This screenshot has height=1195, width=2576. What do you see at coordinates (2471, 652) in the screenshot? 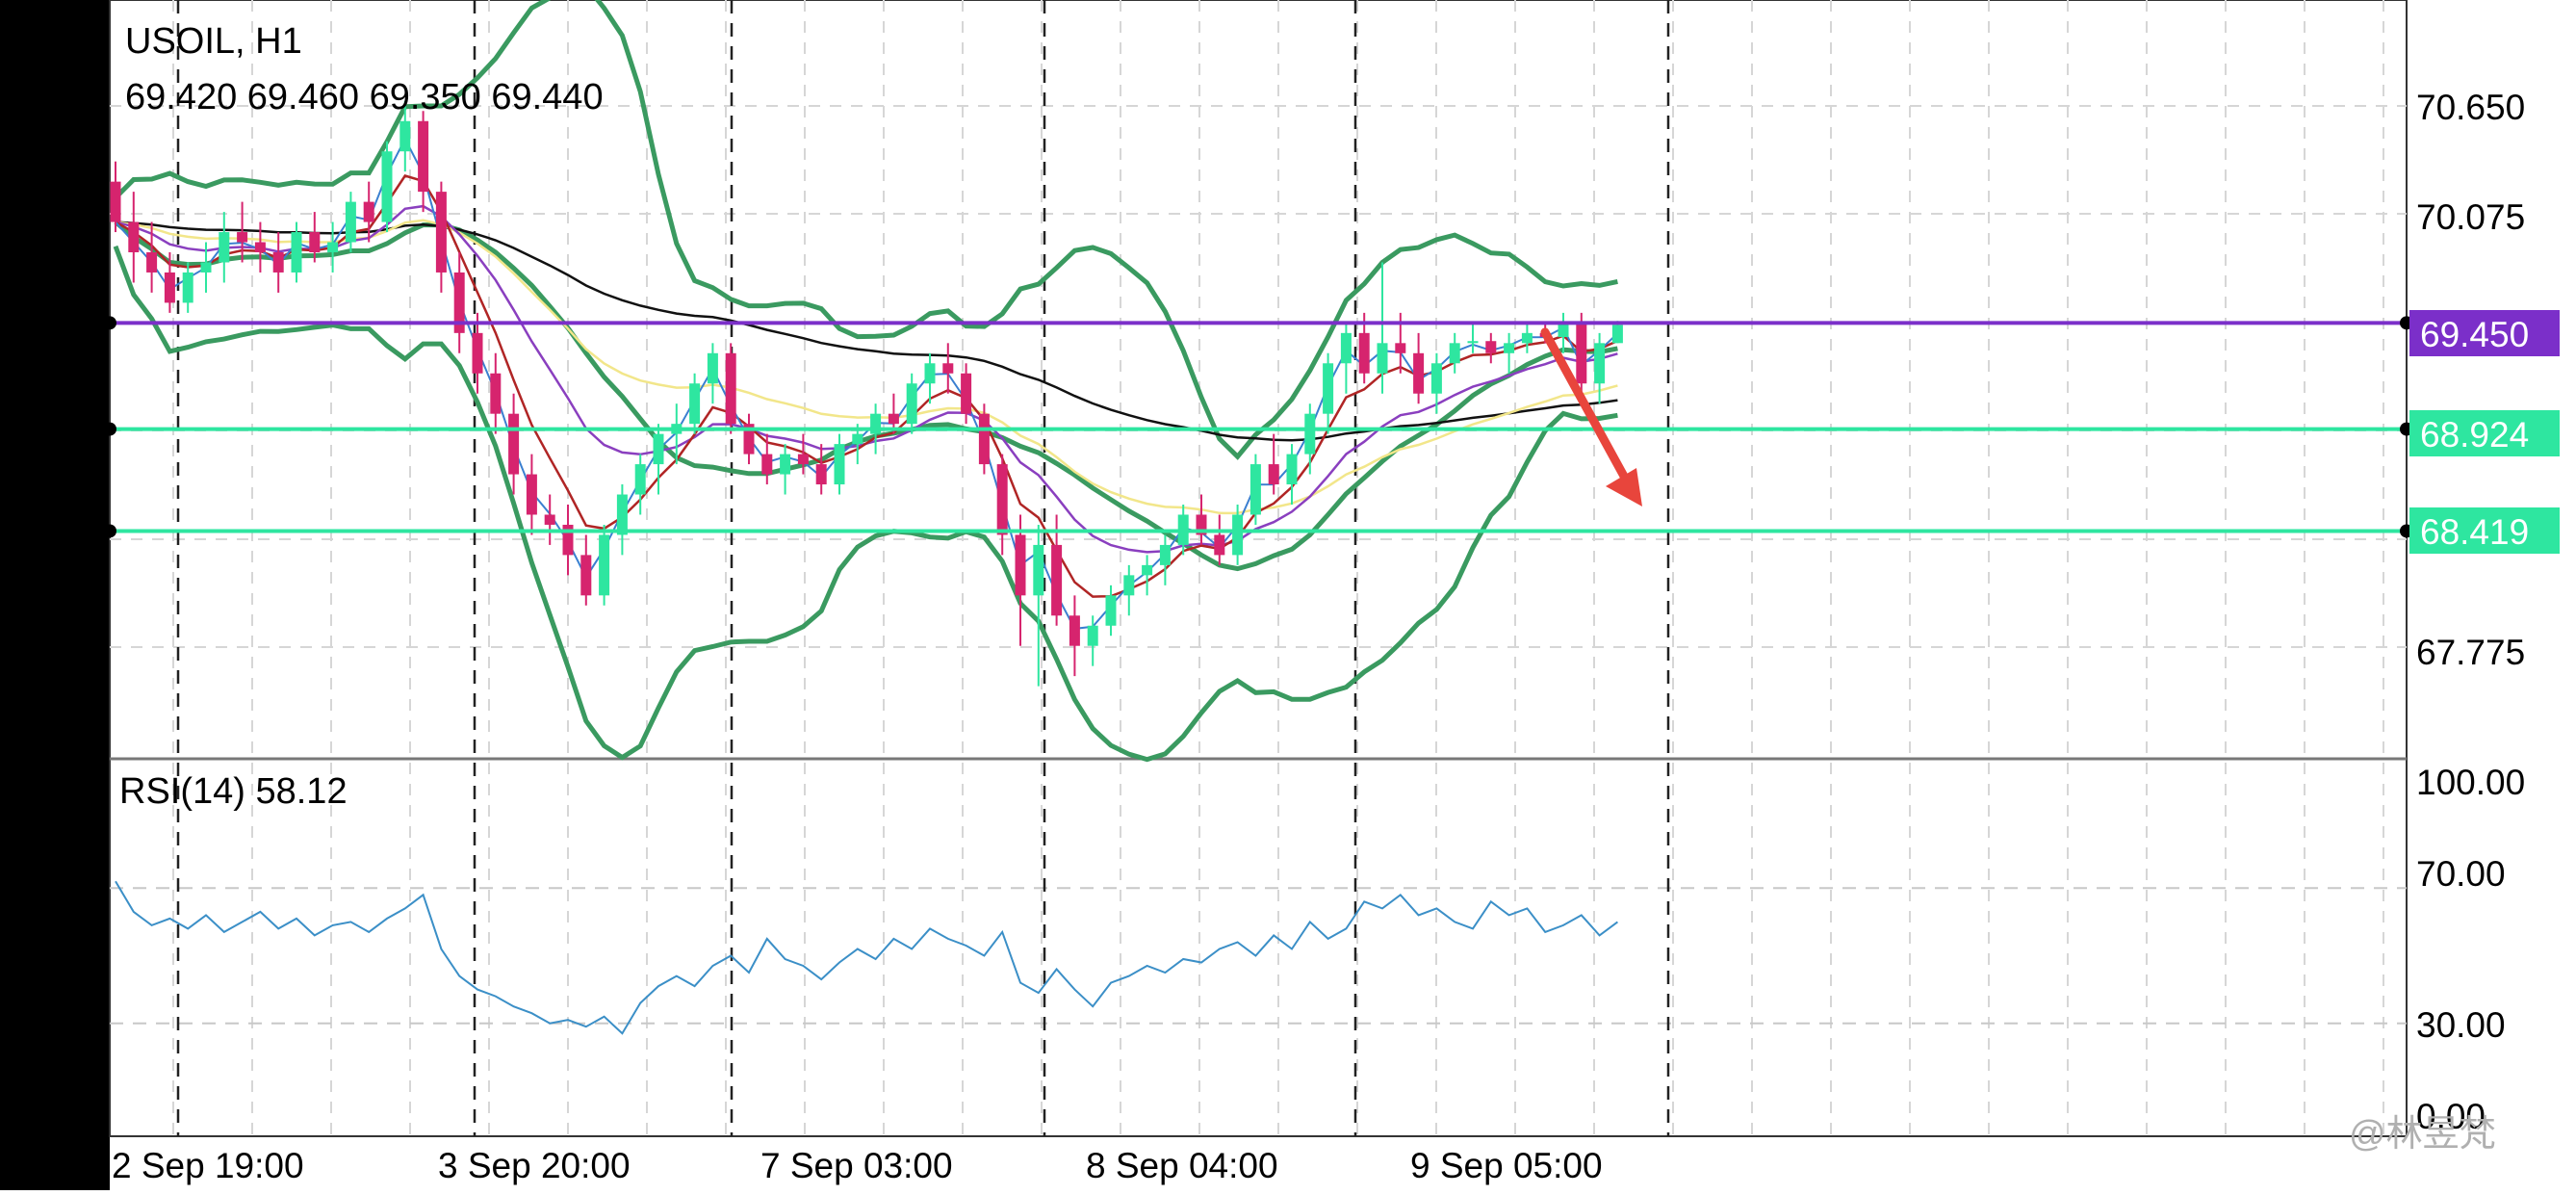
I see `y-tick-label: 67.775` at bounding box center [2471, 652].